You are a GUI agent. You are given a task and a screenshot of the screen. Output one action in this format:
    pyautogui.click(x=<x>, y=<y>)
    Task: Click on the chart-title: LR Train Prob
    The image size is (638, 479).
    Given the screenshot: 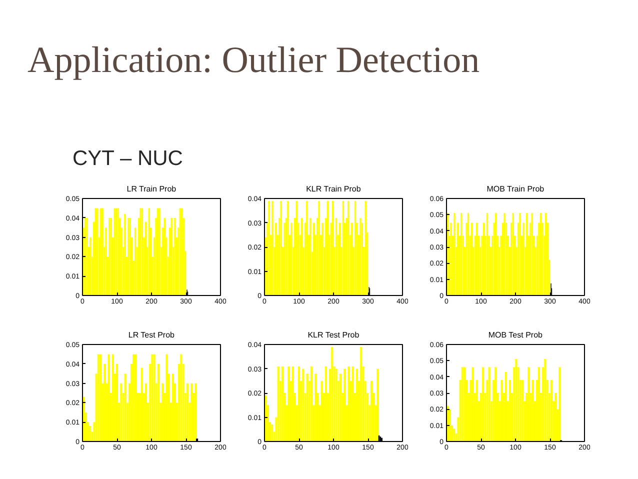 What is the action you would take?
    pyautogui.click(x=151, y=189)
    